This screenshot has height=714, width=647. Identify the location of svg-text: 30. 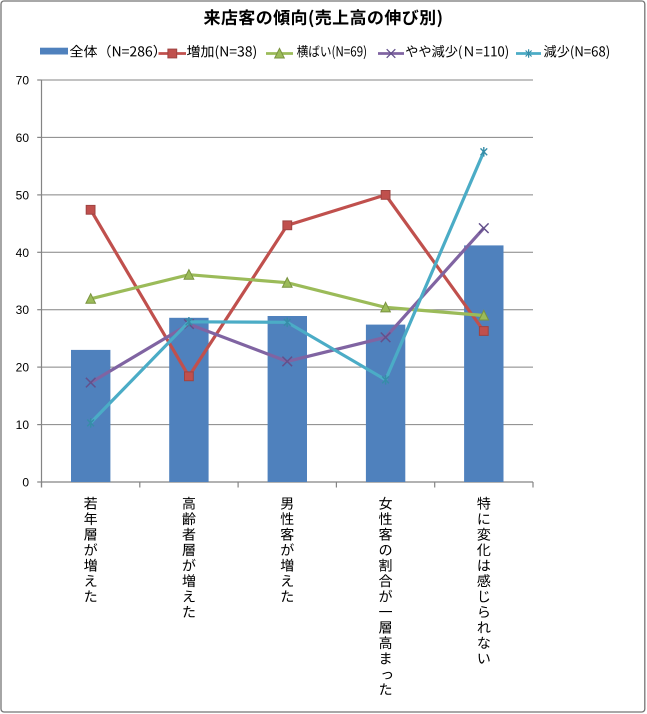
(23, 310).